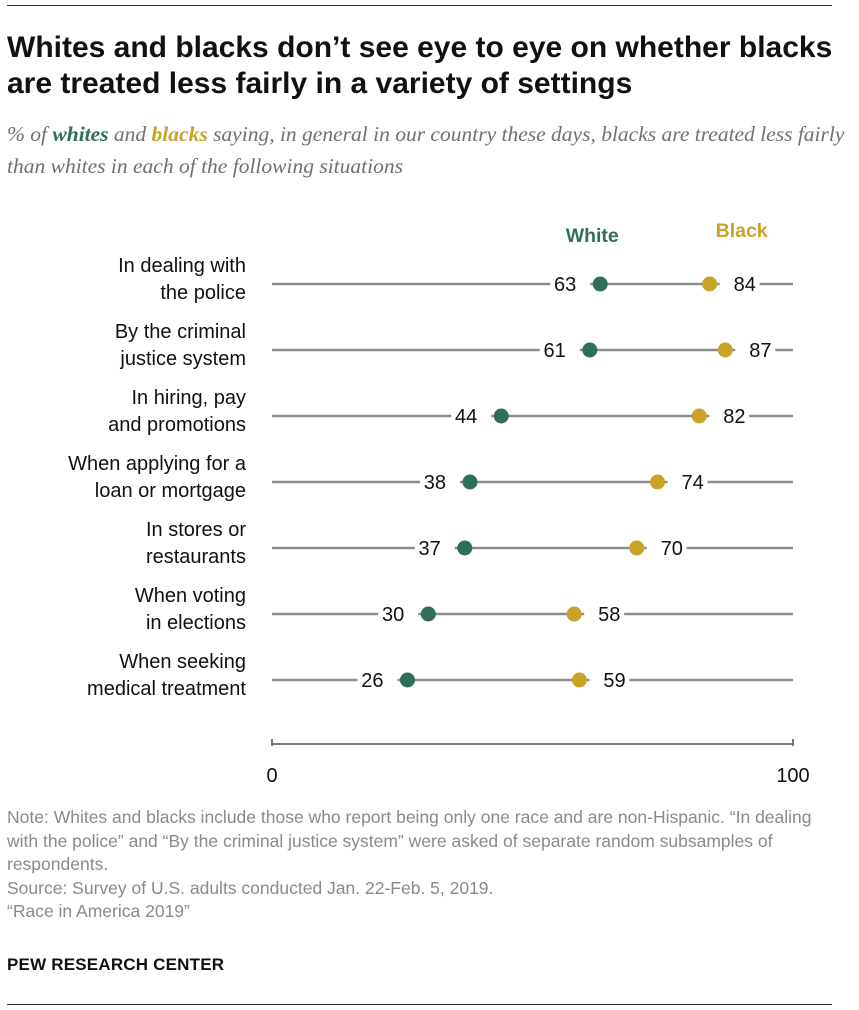 This screenshot has height=1010, width=859. Describe the element at coordinates (419, 1004) in the screenshot. I see `bottom-rule` at that location.